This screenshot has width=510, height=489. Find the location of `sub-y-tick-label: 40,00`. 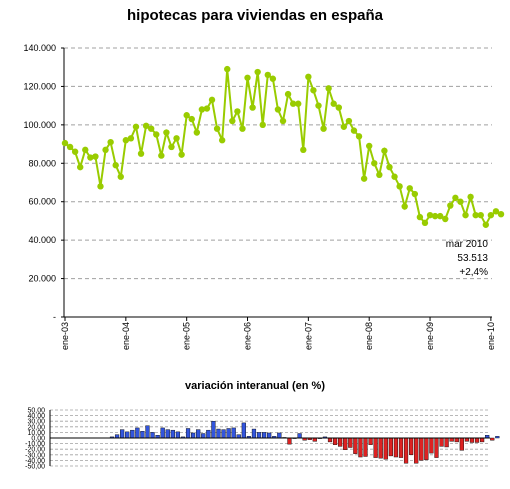

sub-y-tick-label: 40,00 is located at coordinates (36, 416).